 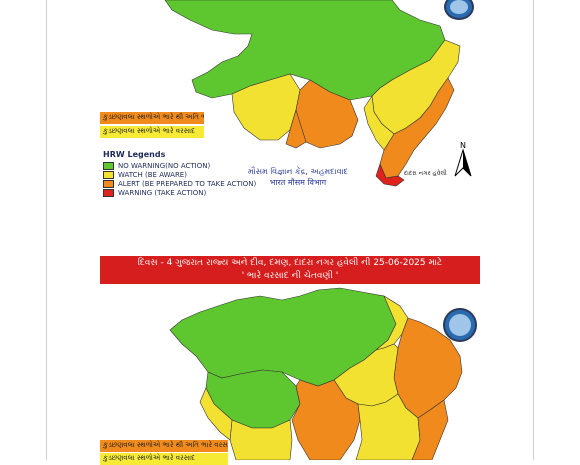 What do you see at coordinates (216, 414) in the screenshot?
I see `map2-region-yellow-westcoast` at bounding box center [216, 414].